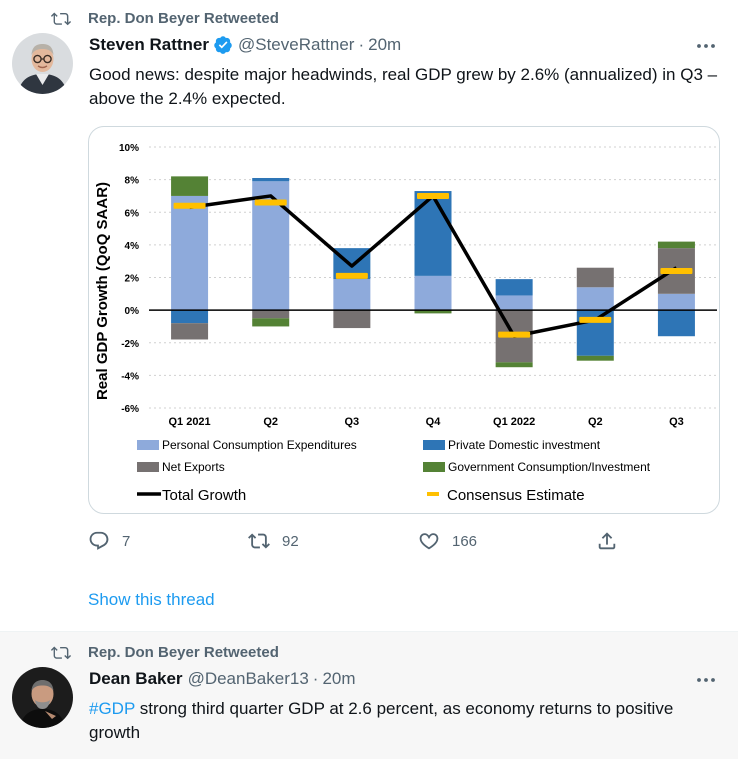  Describe the element at coordinates (151, 599) in the screenshot. I see `show-thread-link: Show this thread` at that location.